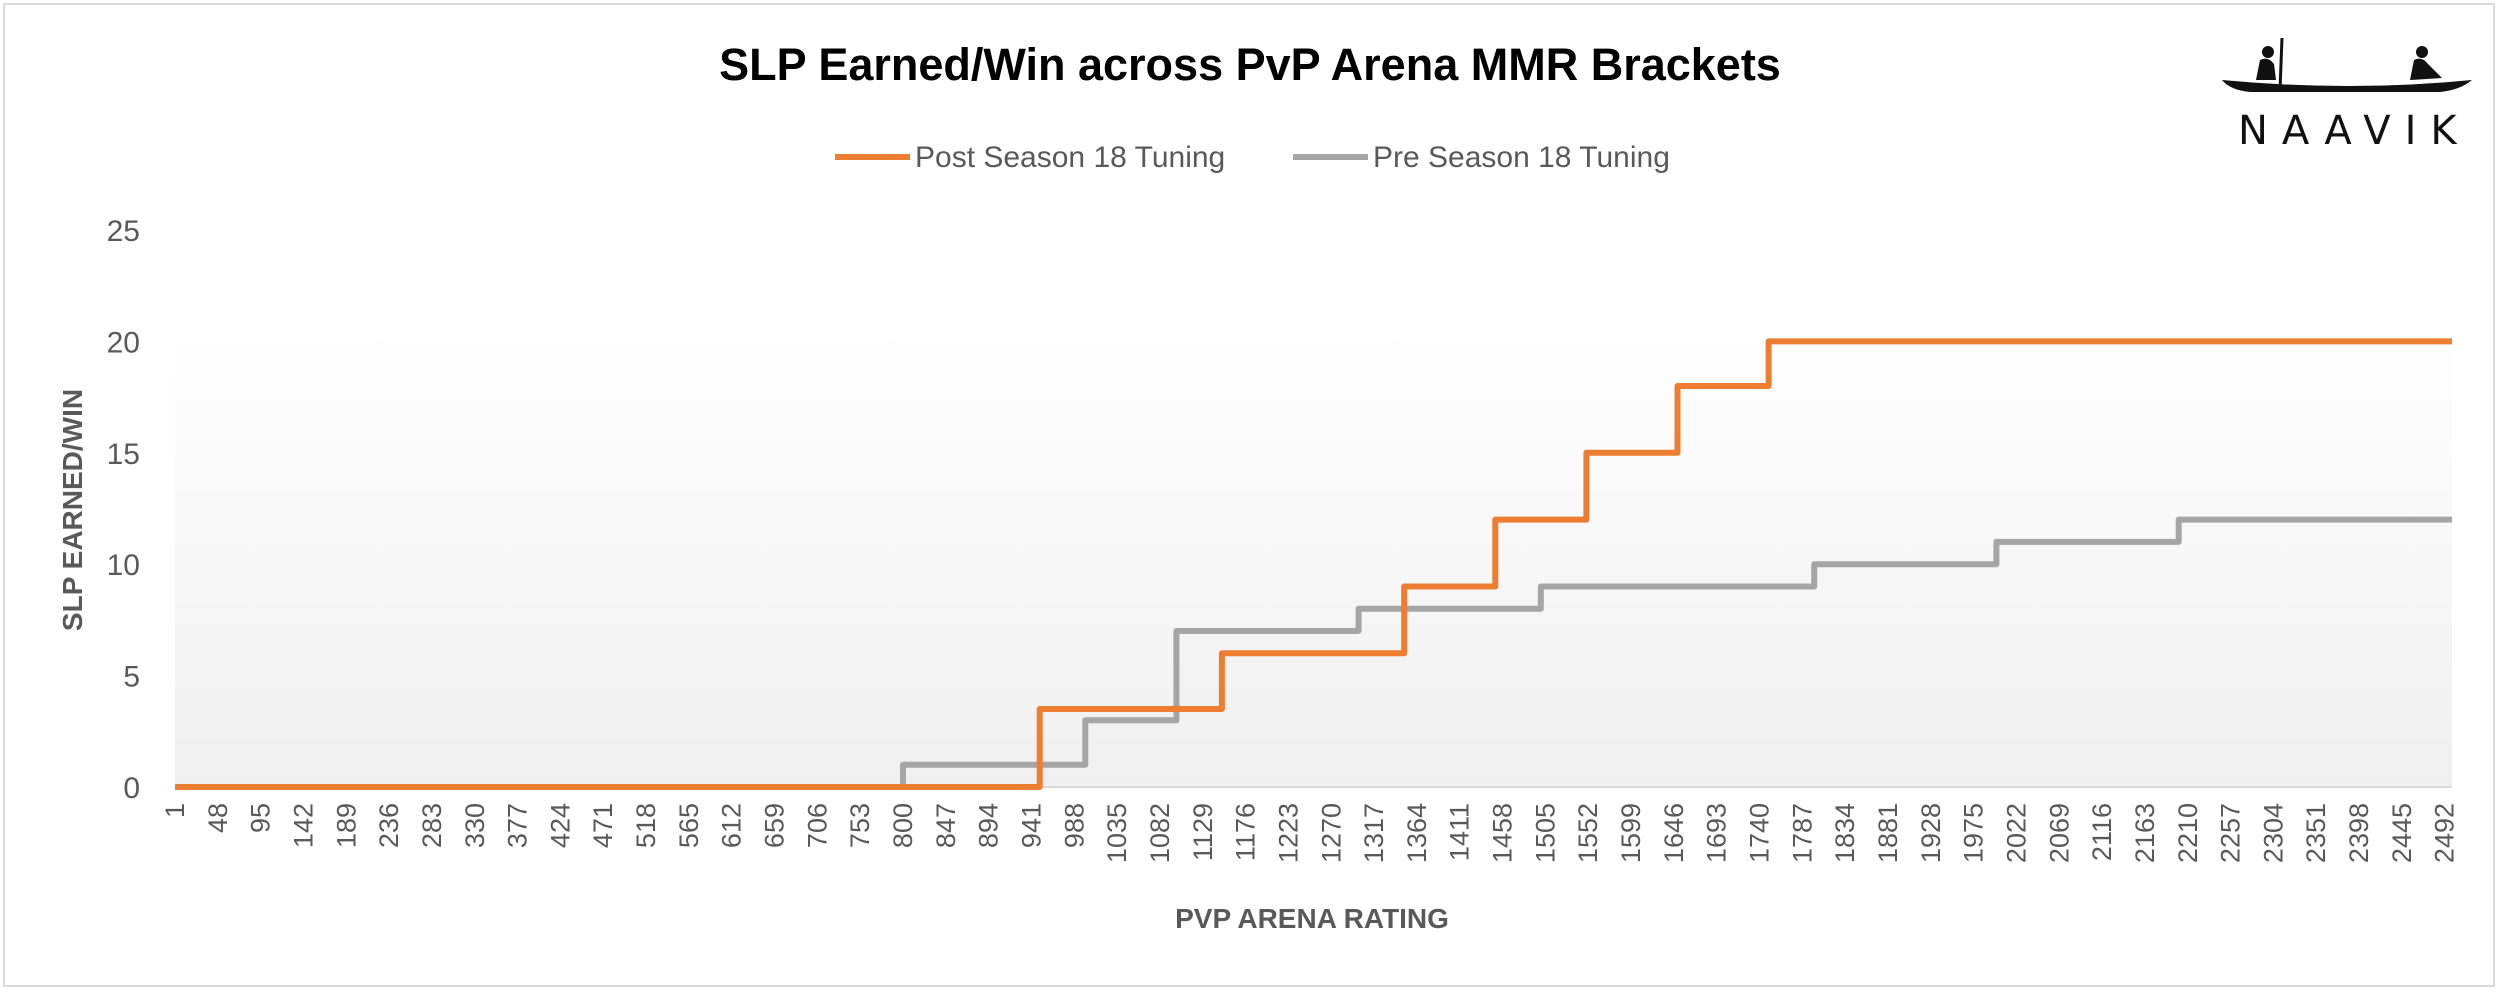 The image size is (2500, 992). I want to click on x-tick-label: 1552, so click(1588, 833).